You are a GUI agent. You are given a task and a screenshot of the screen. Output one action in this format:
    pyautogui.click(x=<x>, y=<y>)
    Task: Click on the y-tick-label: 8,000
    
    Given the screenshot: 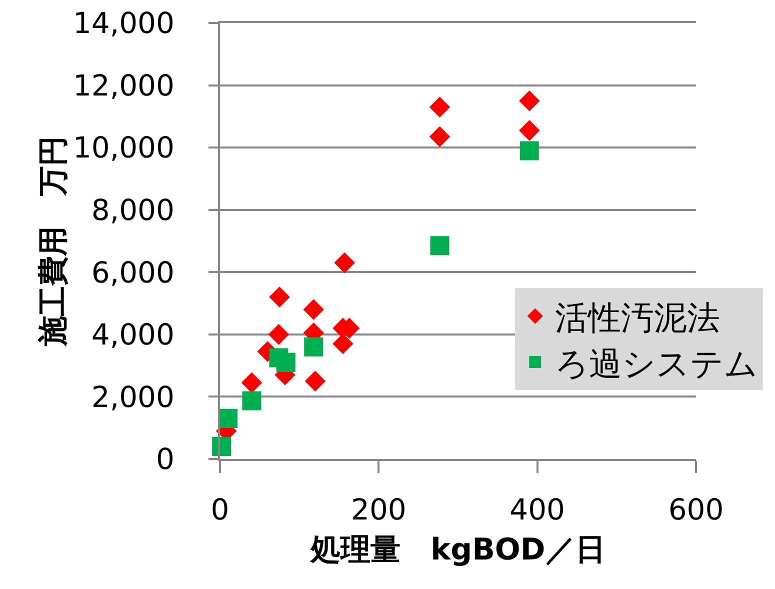 What is the action you would take?
    pyautogui.click(x=132, y=210)
    